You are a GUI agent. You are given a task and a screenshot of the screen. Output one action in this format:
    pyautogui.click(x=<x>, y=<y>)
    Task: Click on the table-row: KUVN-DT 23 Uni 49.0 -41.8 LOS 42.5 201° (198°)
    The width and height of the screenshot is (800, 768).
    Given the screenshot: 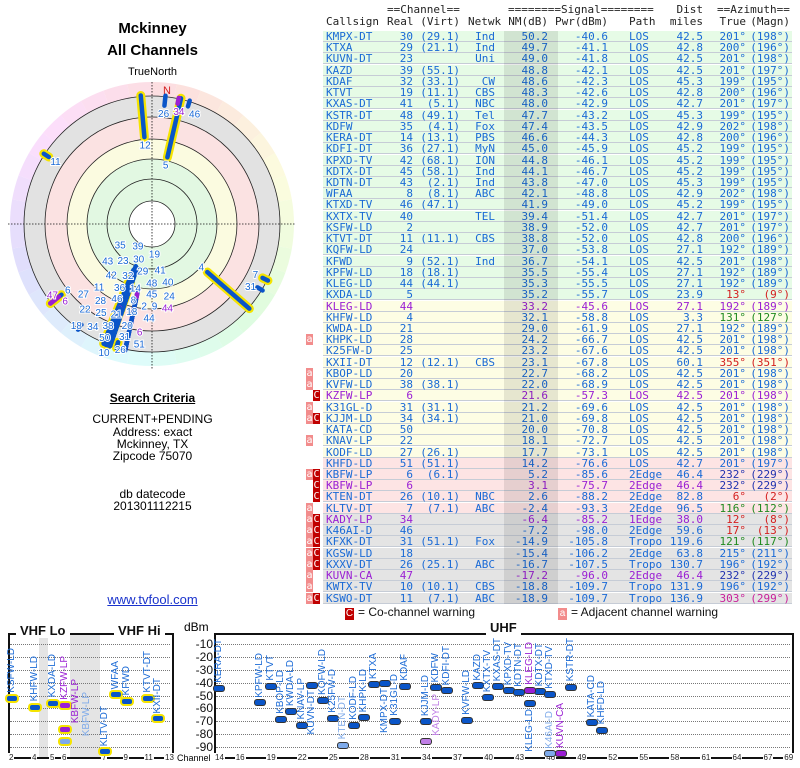 What is the action you would take?
    pyautogui.click(x=557, y=59)
    